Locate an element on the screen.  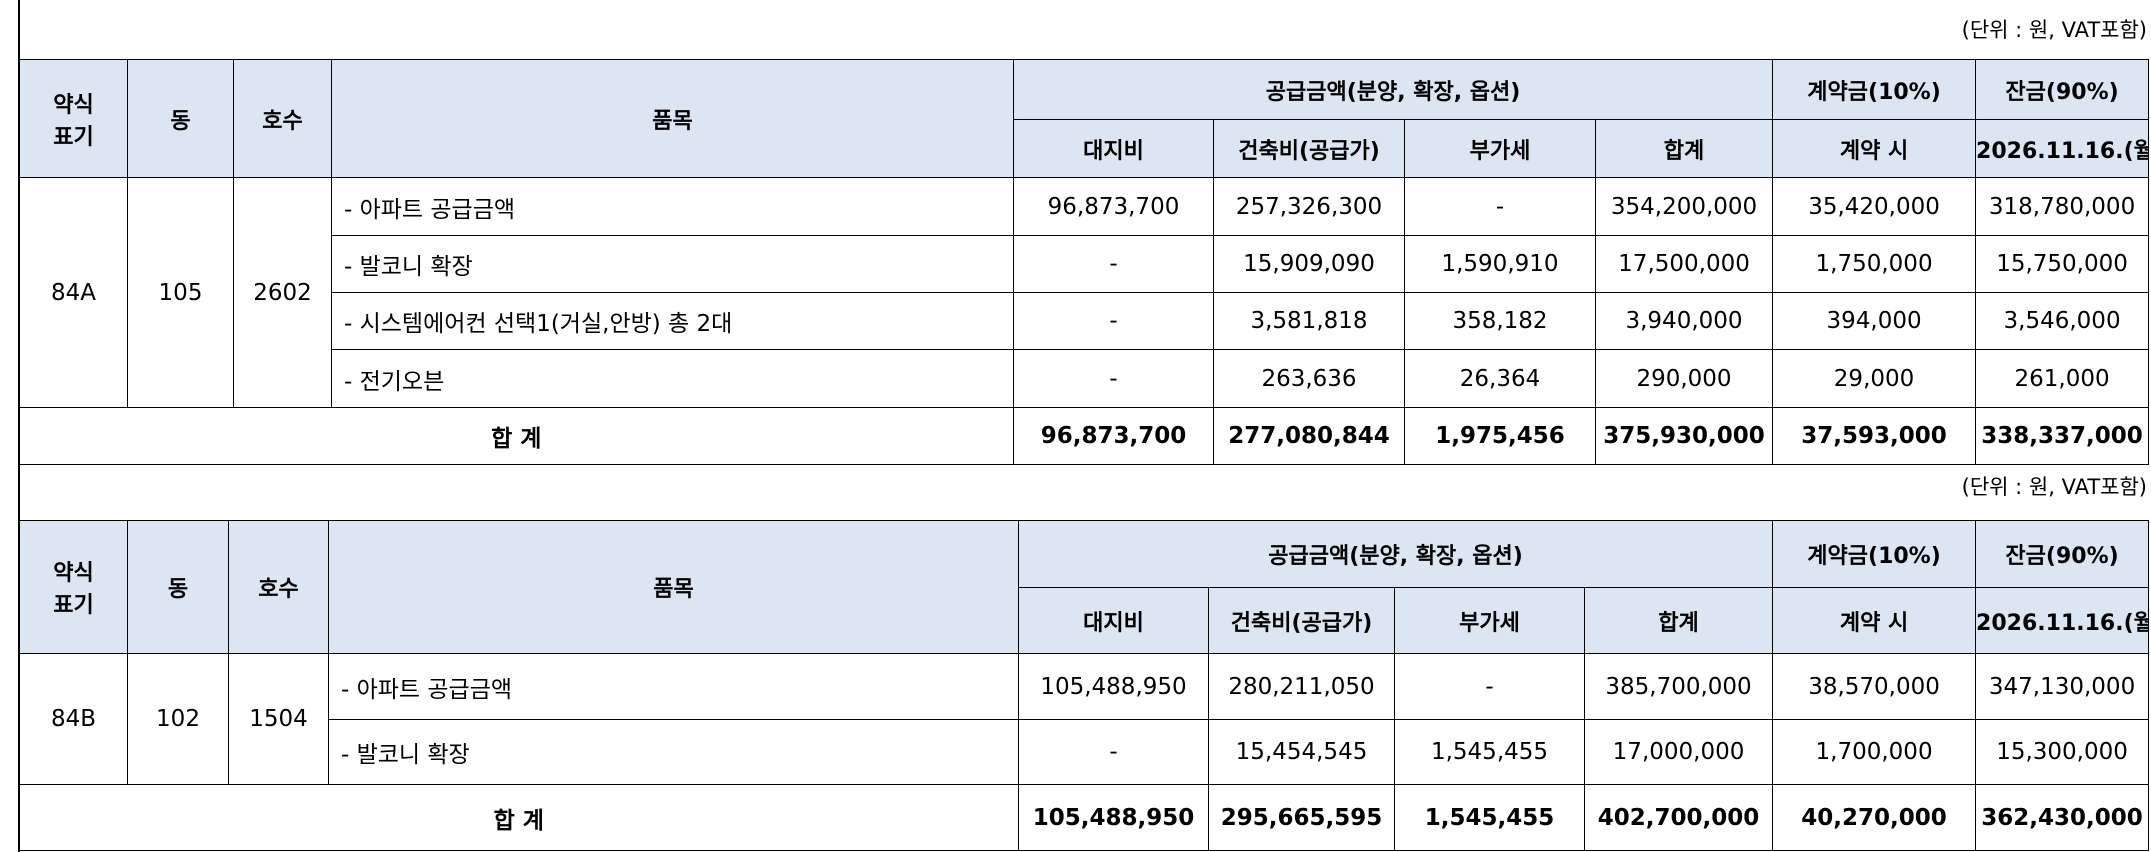
amount-cell: 394,000 is located at coordinates (1874, 321).